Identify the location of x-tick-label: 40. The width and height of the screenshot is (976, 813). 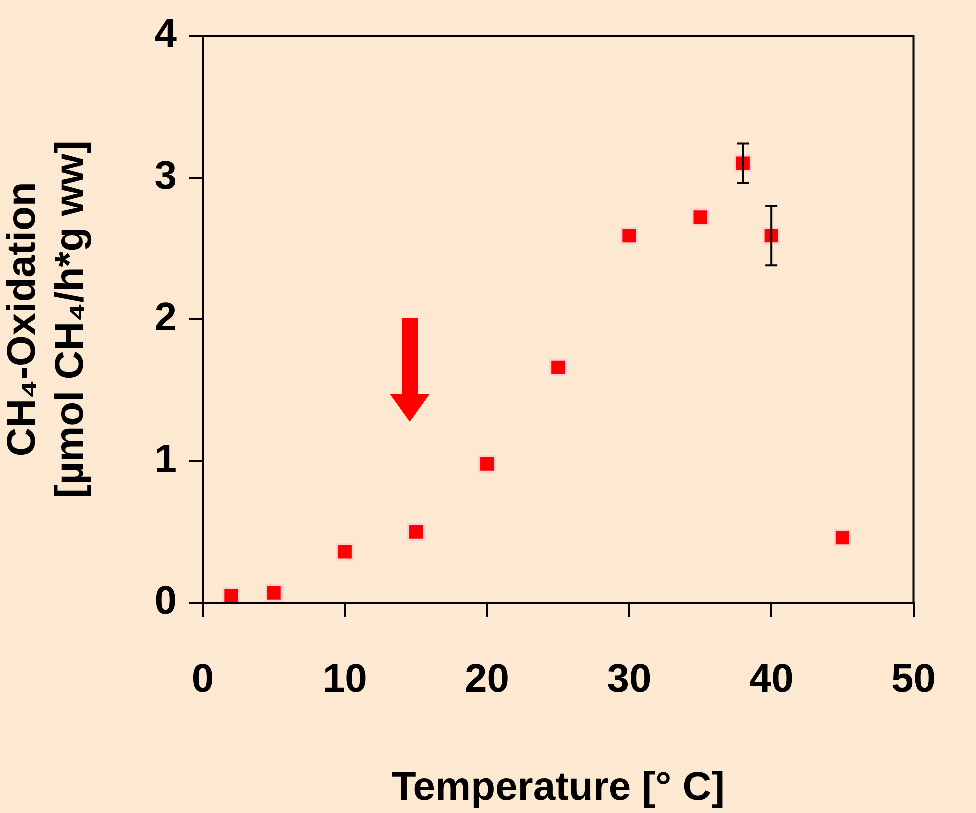
(771, 679).